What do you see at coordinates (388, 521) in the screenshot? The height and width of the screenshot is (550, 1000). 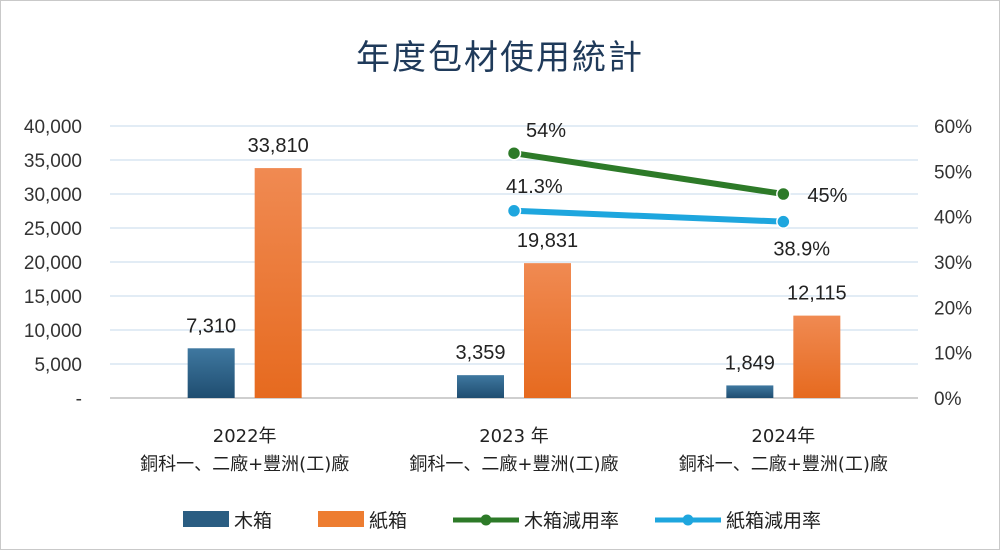 I see `legend-label: 紙箱` at bounding box center [388, 521].